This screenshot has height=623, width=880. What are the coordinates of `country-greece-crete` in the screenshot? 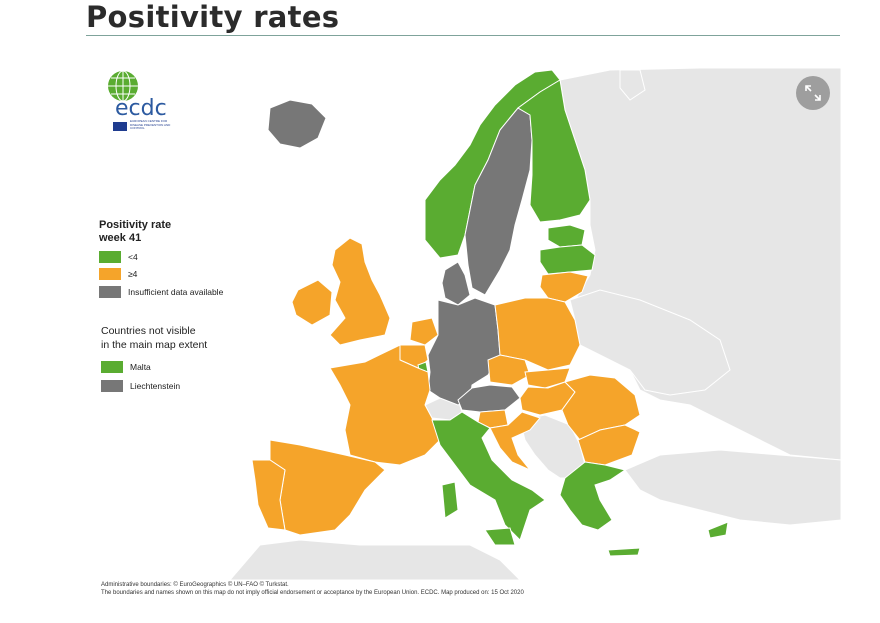 It's located at (624, 552).